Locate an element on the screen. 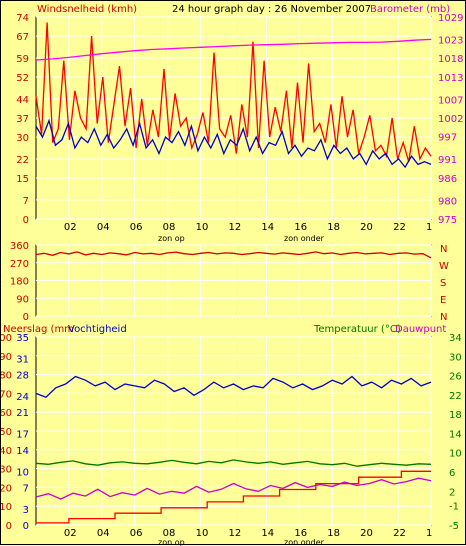  dir-letter-n-top: N is located at coordinates (443, 249).